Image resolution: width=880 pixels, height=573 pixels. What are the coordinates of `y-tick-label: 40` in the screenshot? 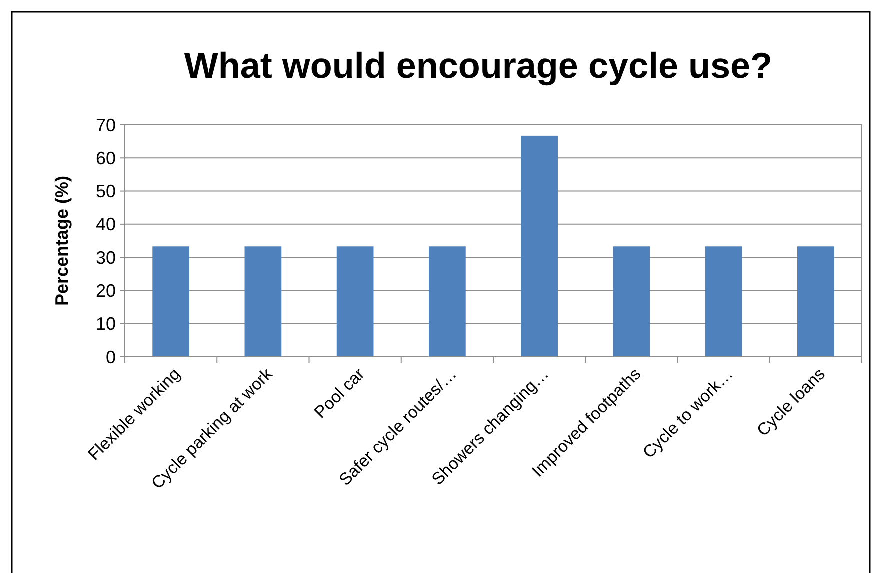 It's located at (106, 224).